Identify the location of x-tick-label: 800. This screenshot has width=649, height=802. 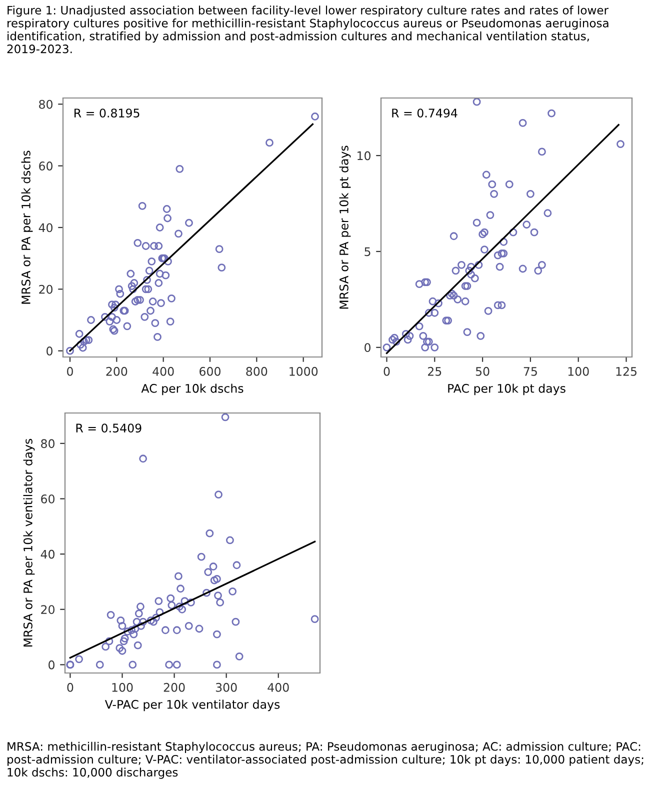
(257, 371).